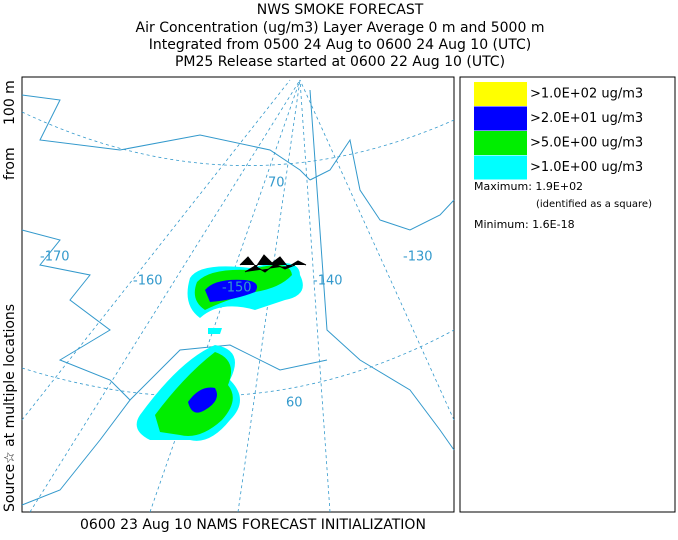 This screenshot has width=678, height=540. Describe the element at coordinates (524, 224) in the screenshot. I see `minimum: Minimum: 1.6E-18` at that location.